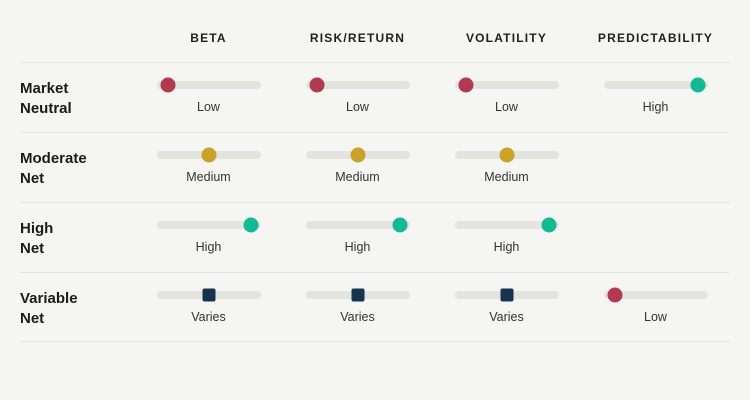  I want to click on row-label: High Net, so click(37, 239).